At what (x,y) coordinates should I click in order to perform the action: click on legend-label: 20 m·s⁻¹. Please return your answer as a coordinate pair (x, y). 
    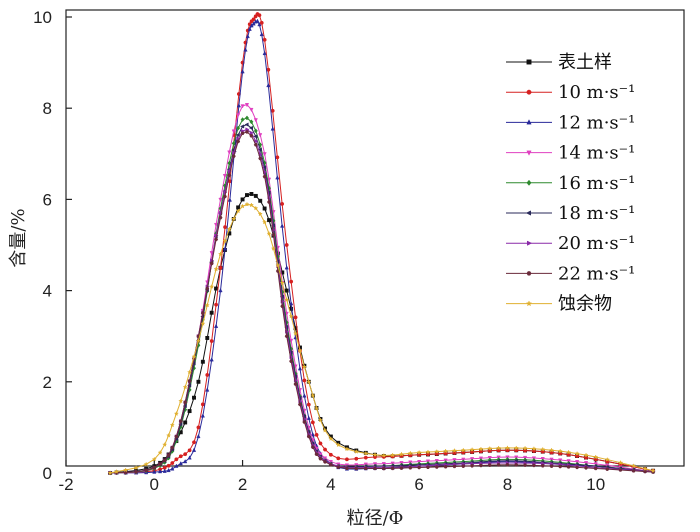
    Looking at the image, I should click on (596, 243).